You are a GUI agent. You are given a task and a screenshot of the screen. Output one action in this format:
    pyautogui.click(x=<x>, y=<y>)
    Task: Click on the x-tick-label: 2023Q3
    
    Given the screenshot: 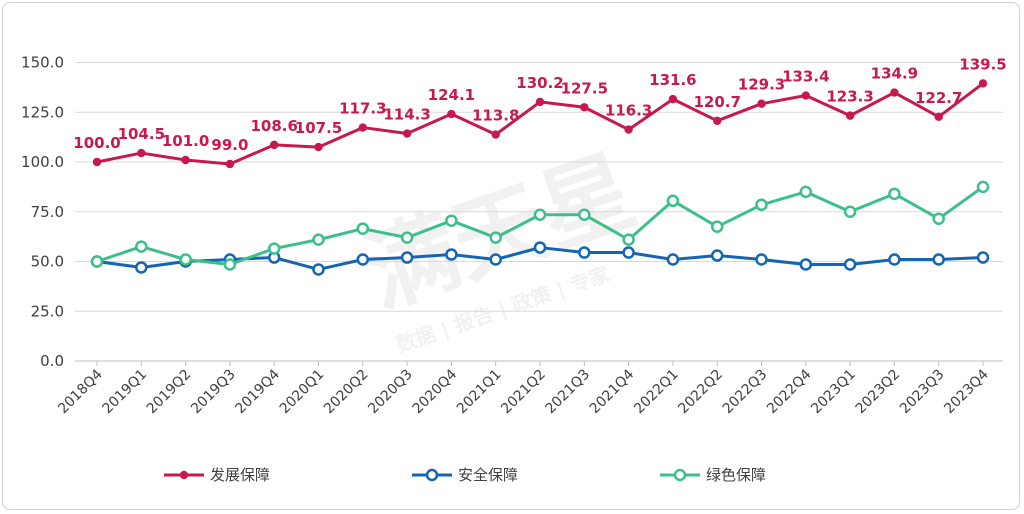 What is the action you would take?
    pyautogui.click(x=922, y=392)
    